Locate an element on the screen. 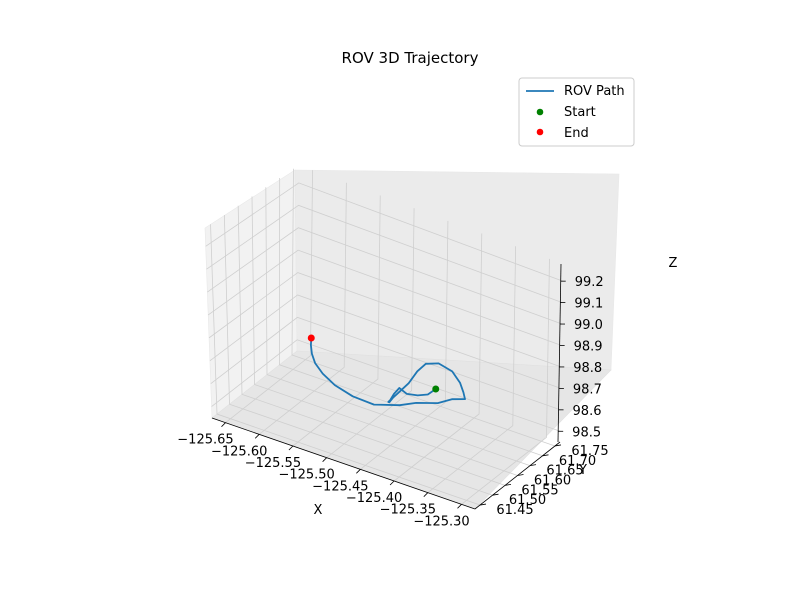 This screenshot has height=604, width=800. series-line-rov-path is located at coordinates (387, 372).